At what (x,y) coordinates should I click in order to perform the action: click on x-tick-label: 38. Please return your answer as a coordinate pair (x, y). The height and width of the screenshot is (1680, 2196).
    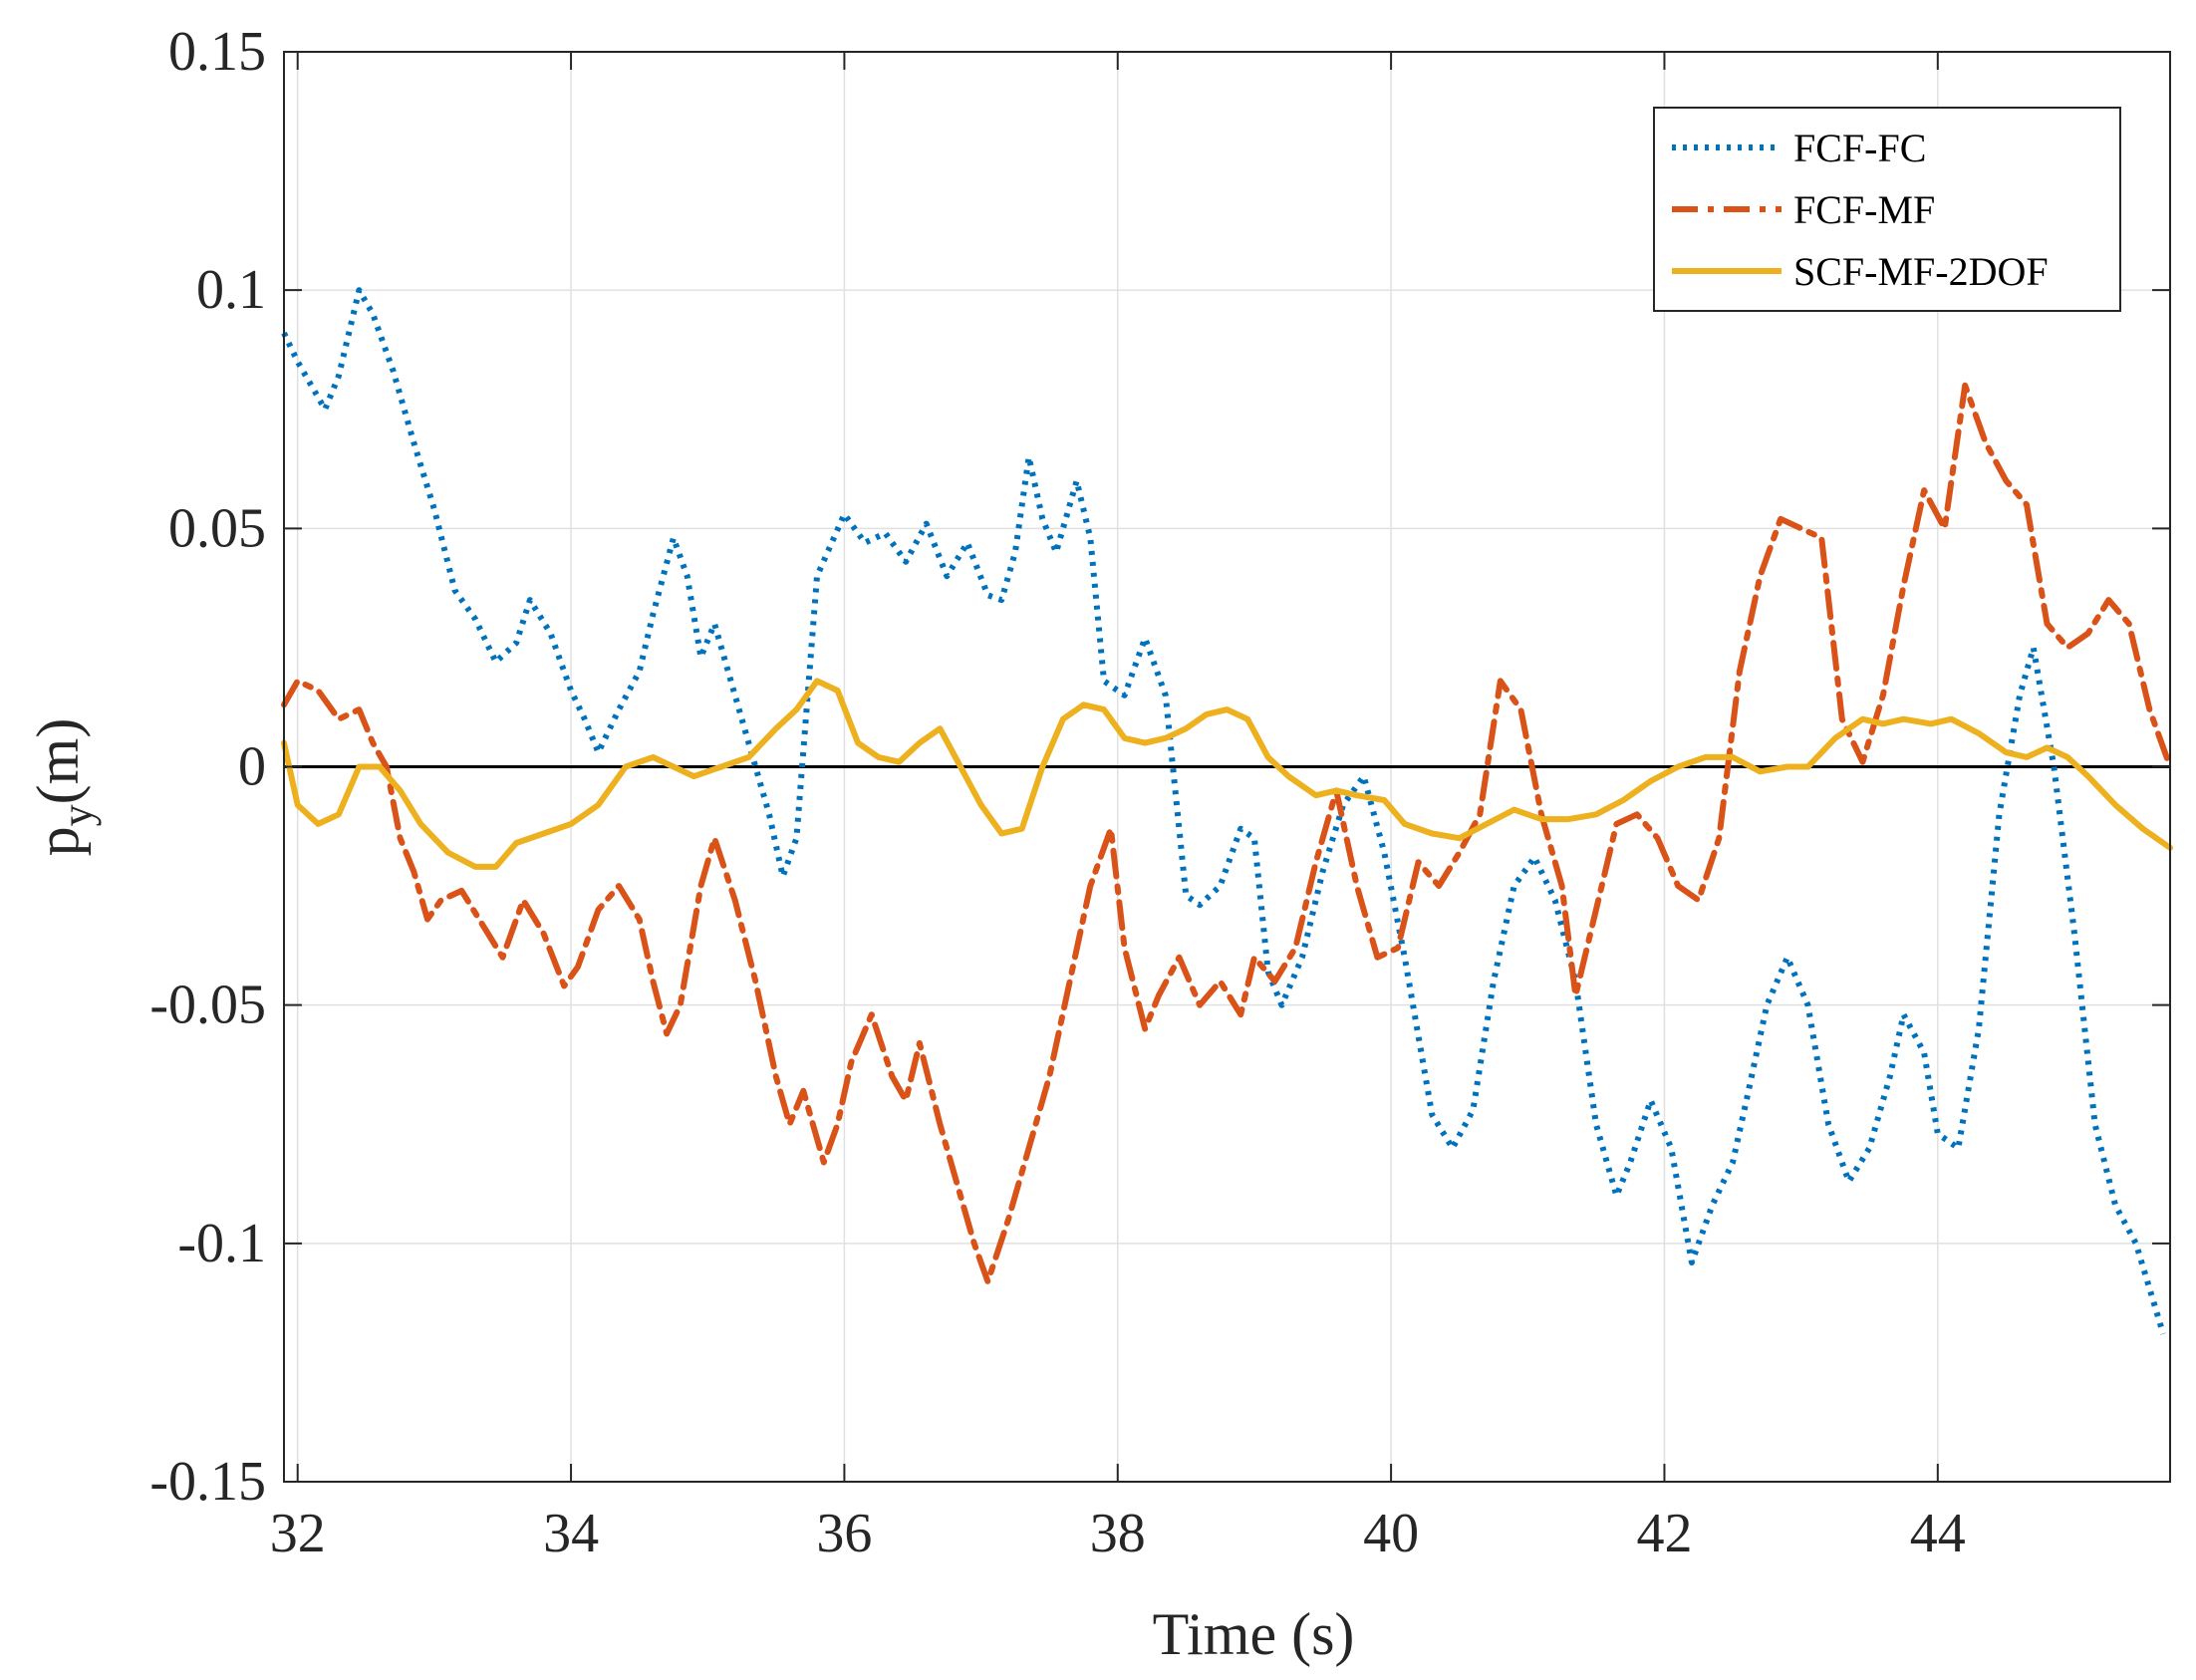
    Looking at the image, I should click on (1118, 1533).